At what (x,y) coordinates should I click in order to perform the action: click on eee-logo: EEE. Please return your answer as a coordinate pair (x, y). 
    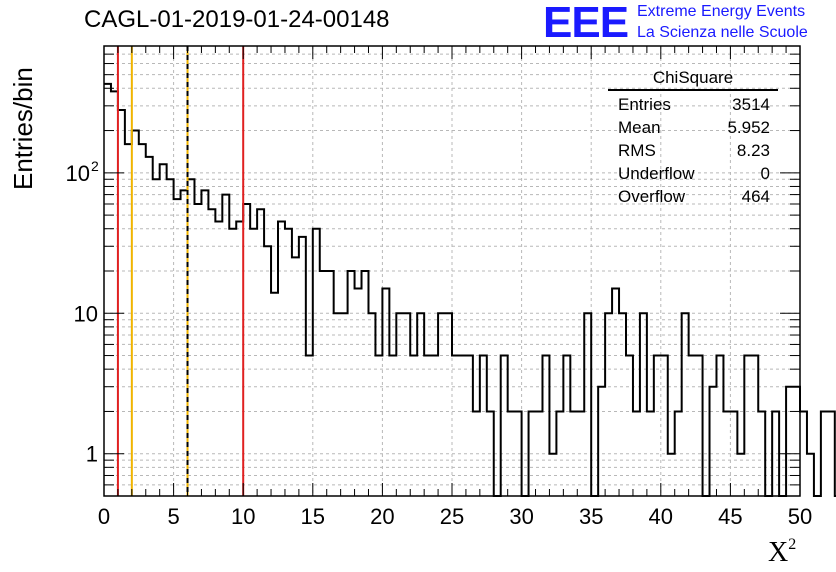
    Looking at the image, I should click on (586, 23).